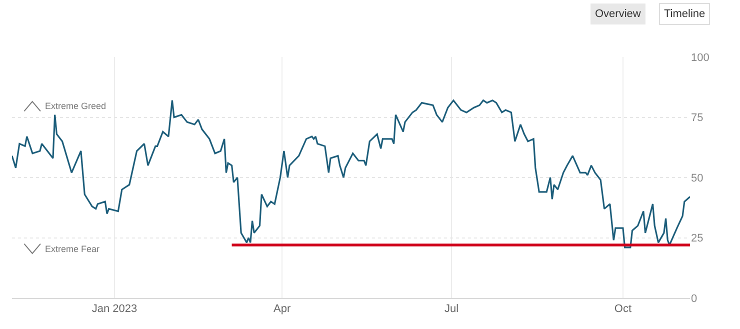 Image resolution: width=740 pixels, height=329 pixels. I want to click on annotation: Extreme Greed, so click(75, 106).